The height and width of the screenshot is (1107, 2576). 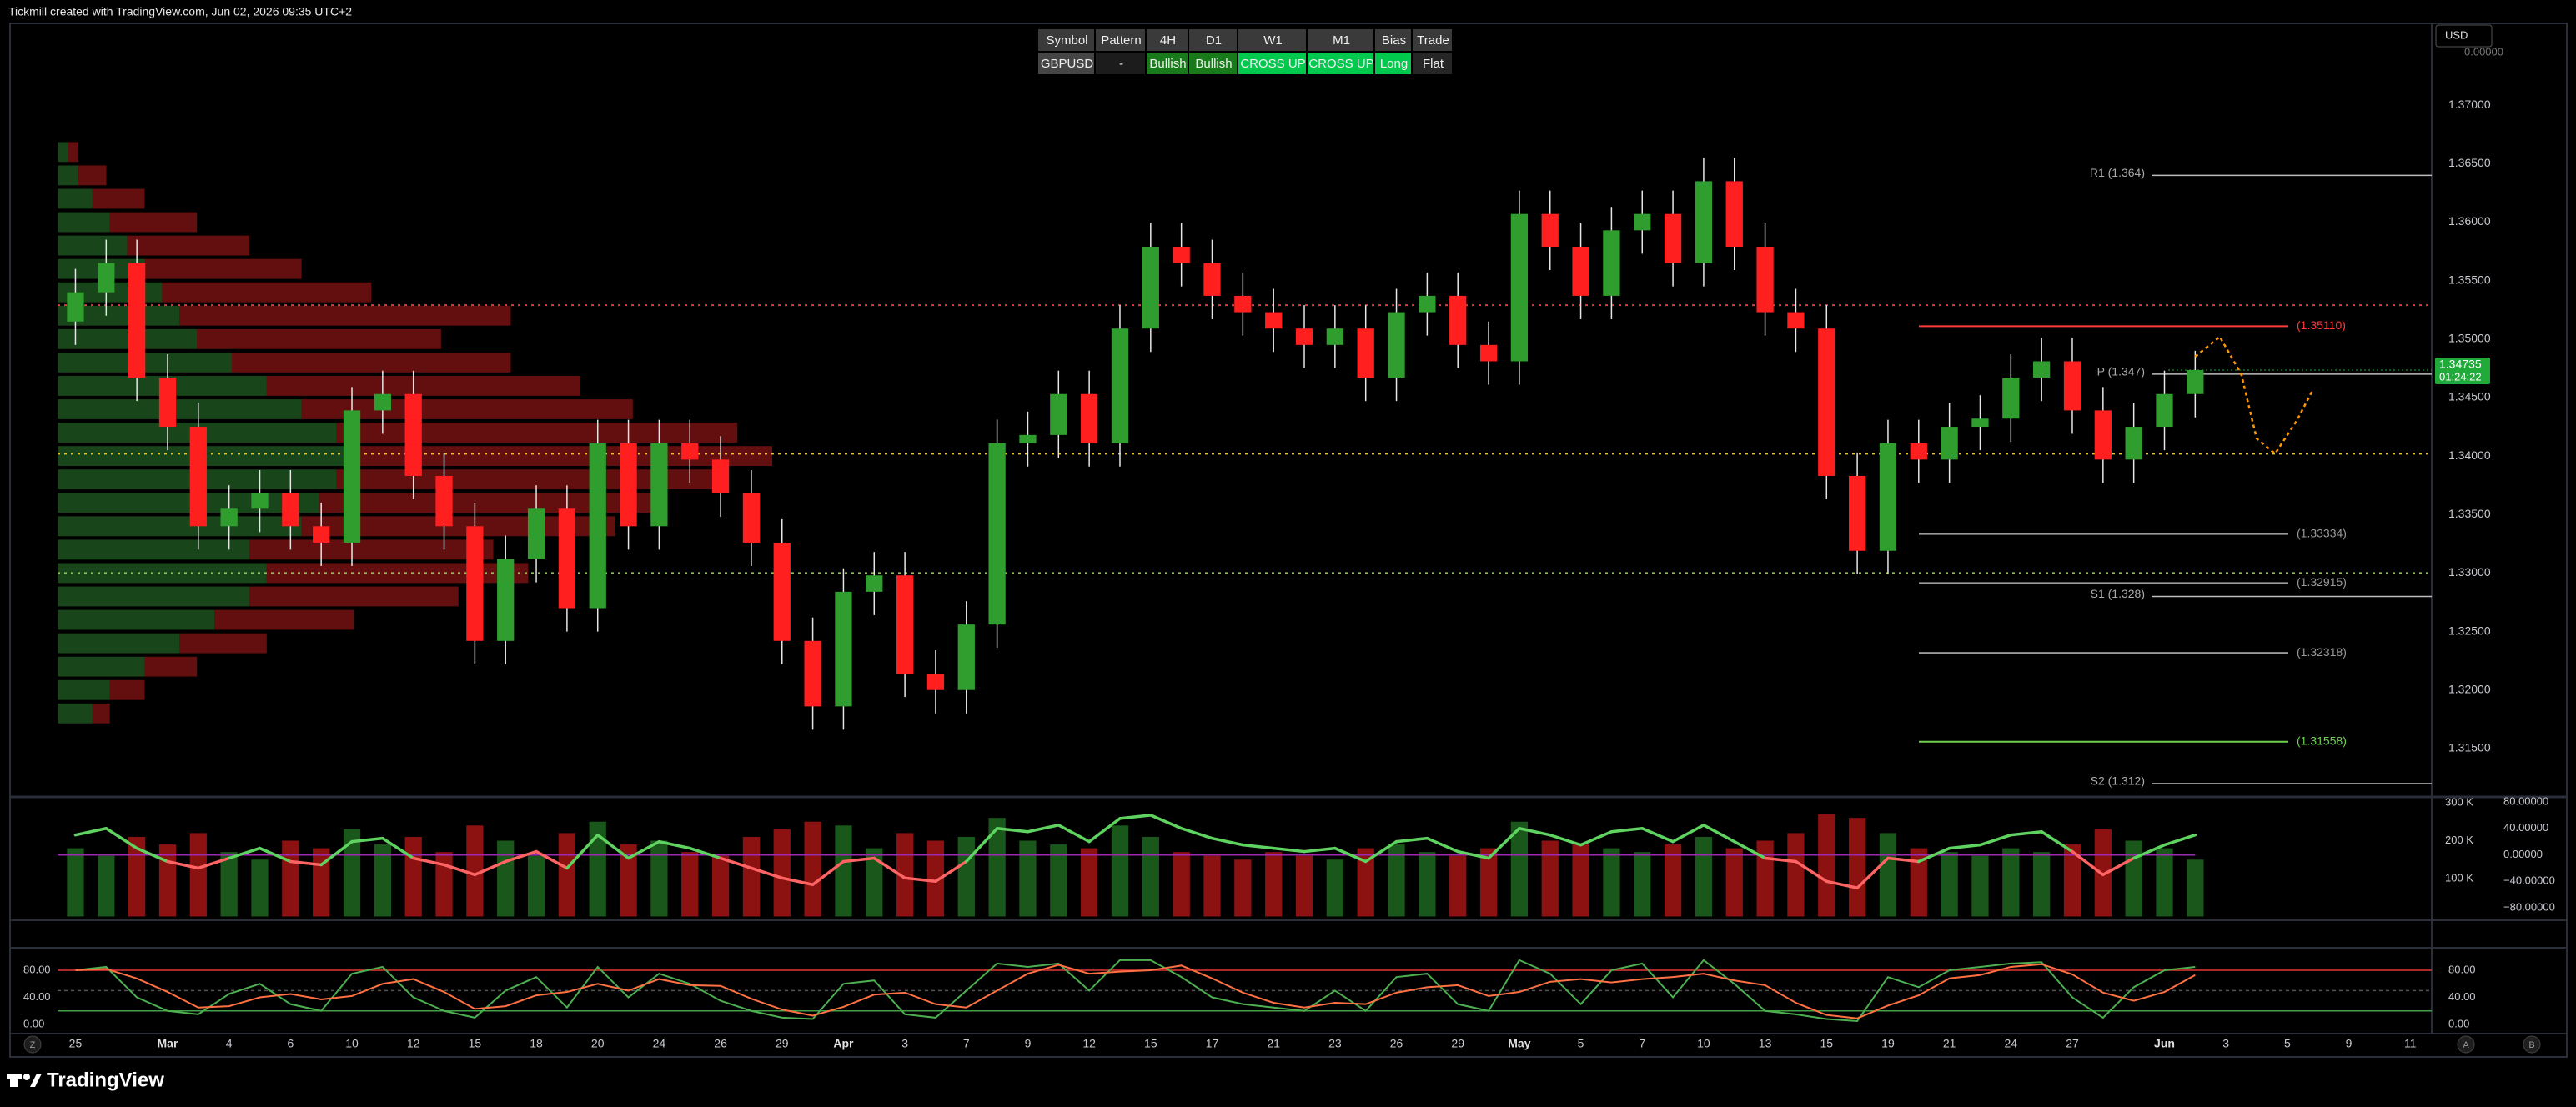 I want to click on footer-logo, so click(x=24, y=1080).